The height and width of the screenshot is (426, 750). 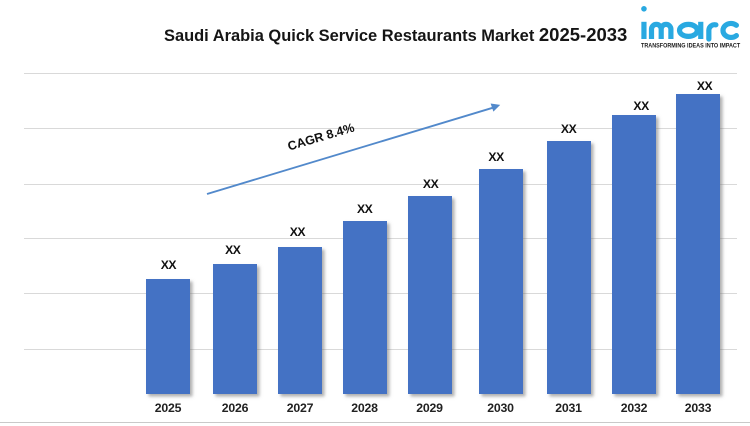 I want to click on svg-text: TRANSFORMING IDEAS INTO IMPACT, so click(x=690, y=46).